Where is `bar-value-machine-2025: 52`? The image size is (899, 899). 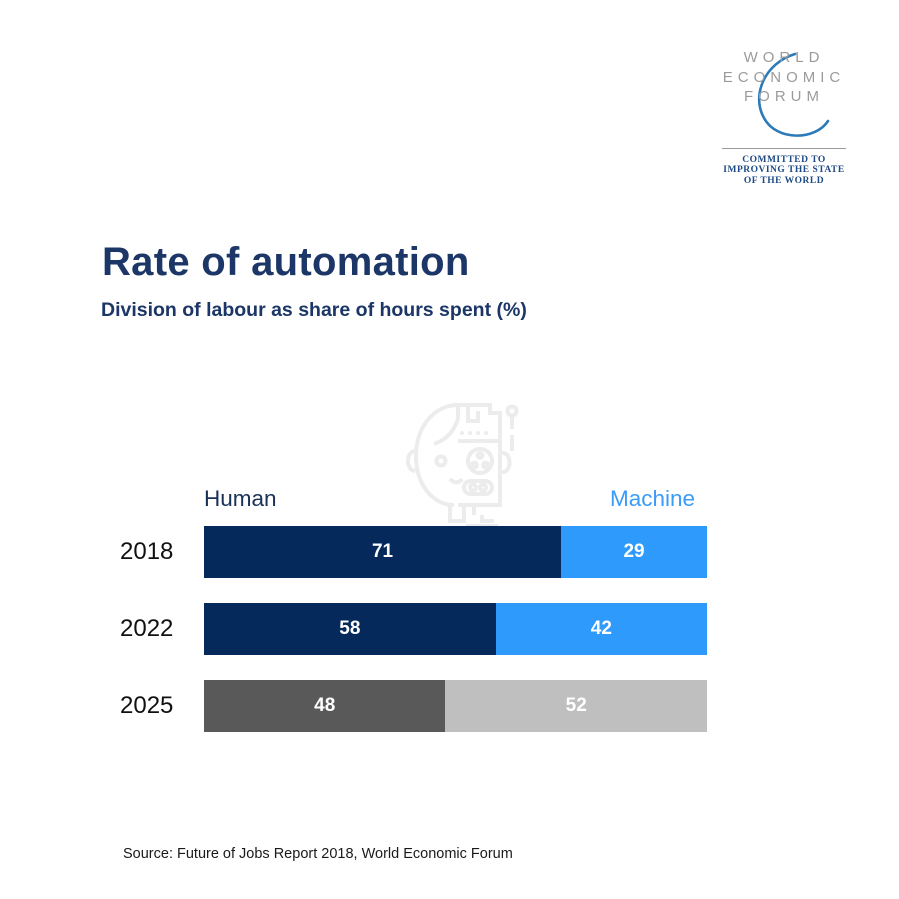
bar-value-machine-2025: 52 is located at coordinates (576, 705).